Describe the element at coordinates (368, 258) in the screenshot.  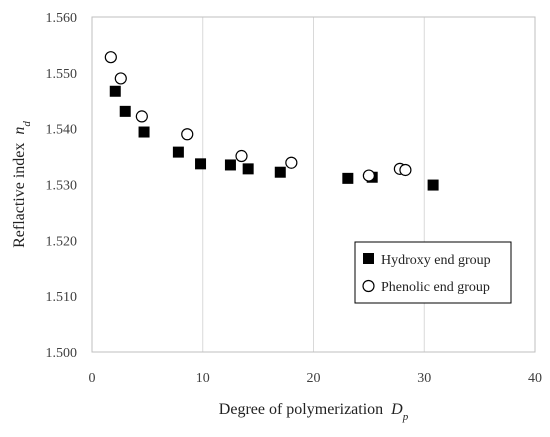
I see `legend-marker-hydroxy-square` at that location.